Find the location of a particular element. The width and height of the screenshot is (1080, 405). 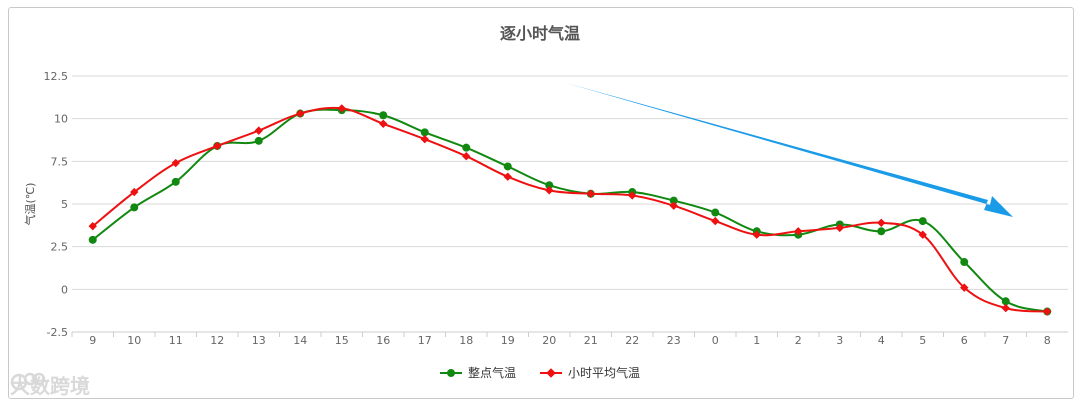

y-tick-label: 5 is located at coordinates (64, 204).